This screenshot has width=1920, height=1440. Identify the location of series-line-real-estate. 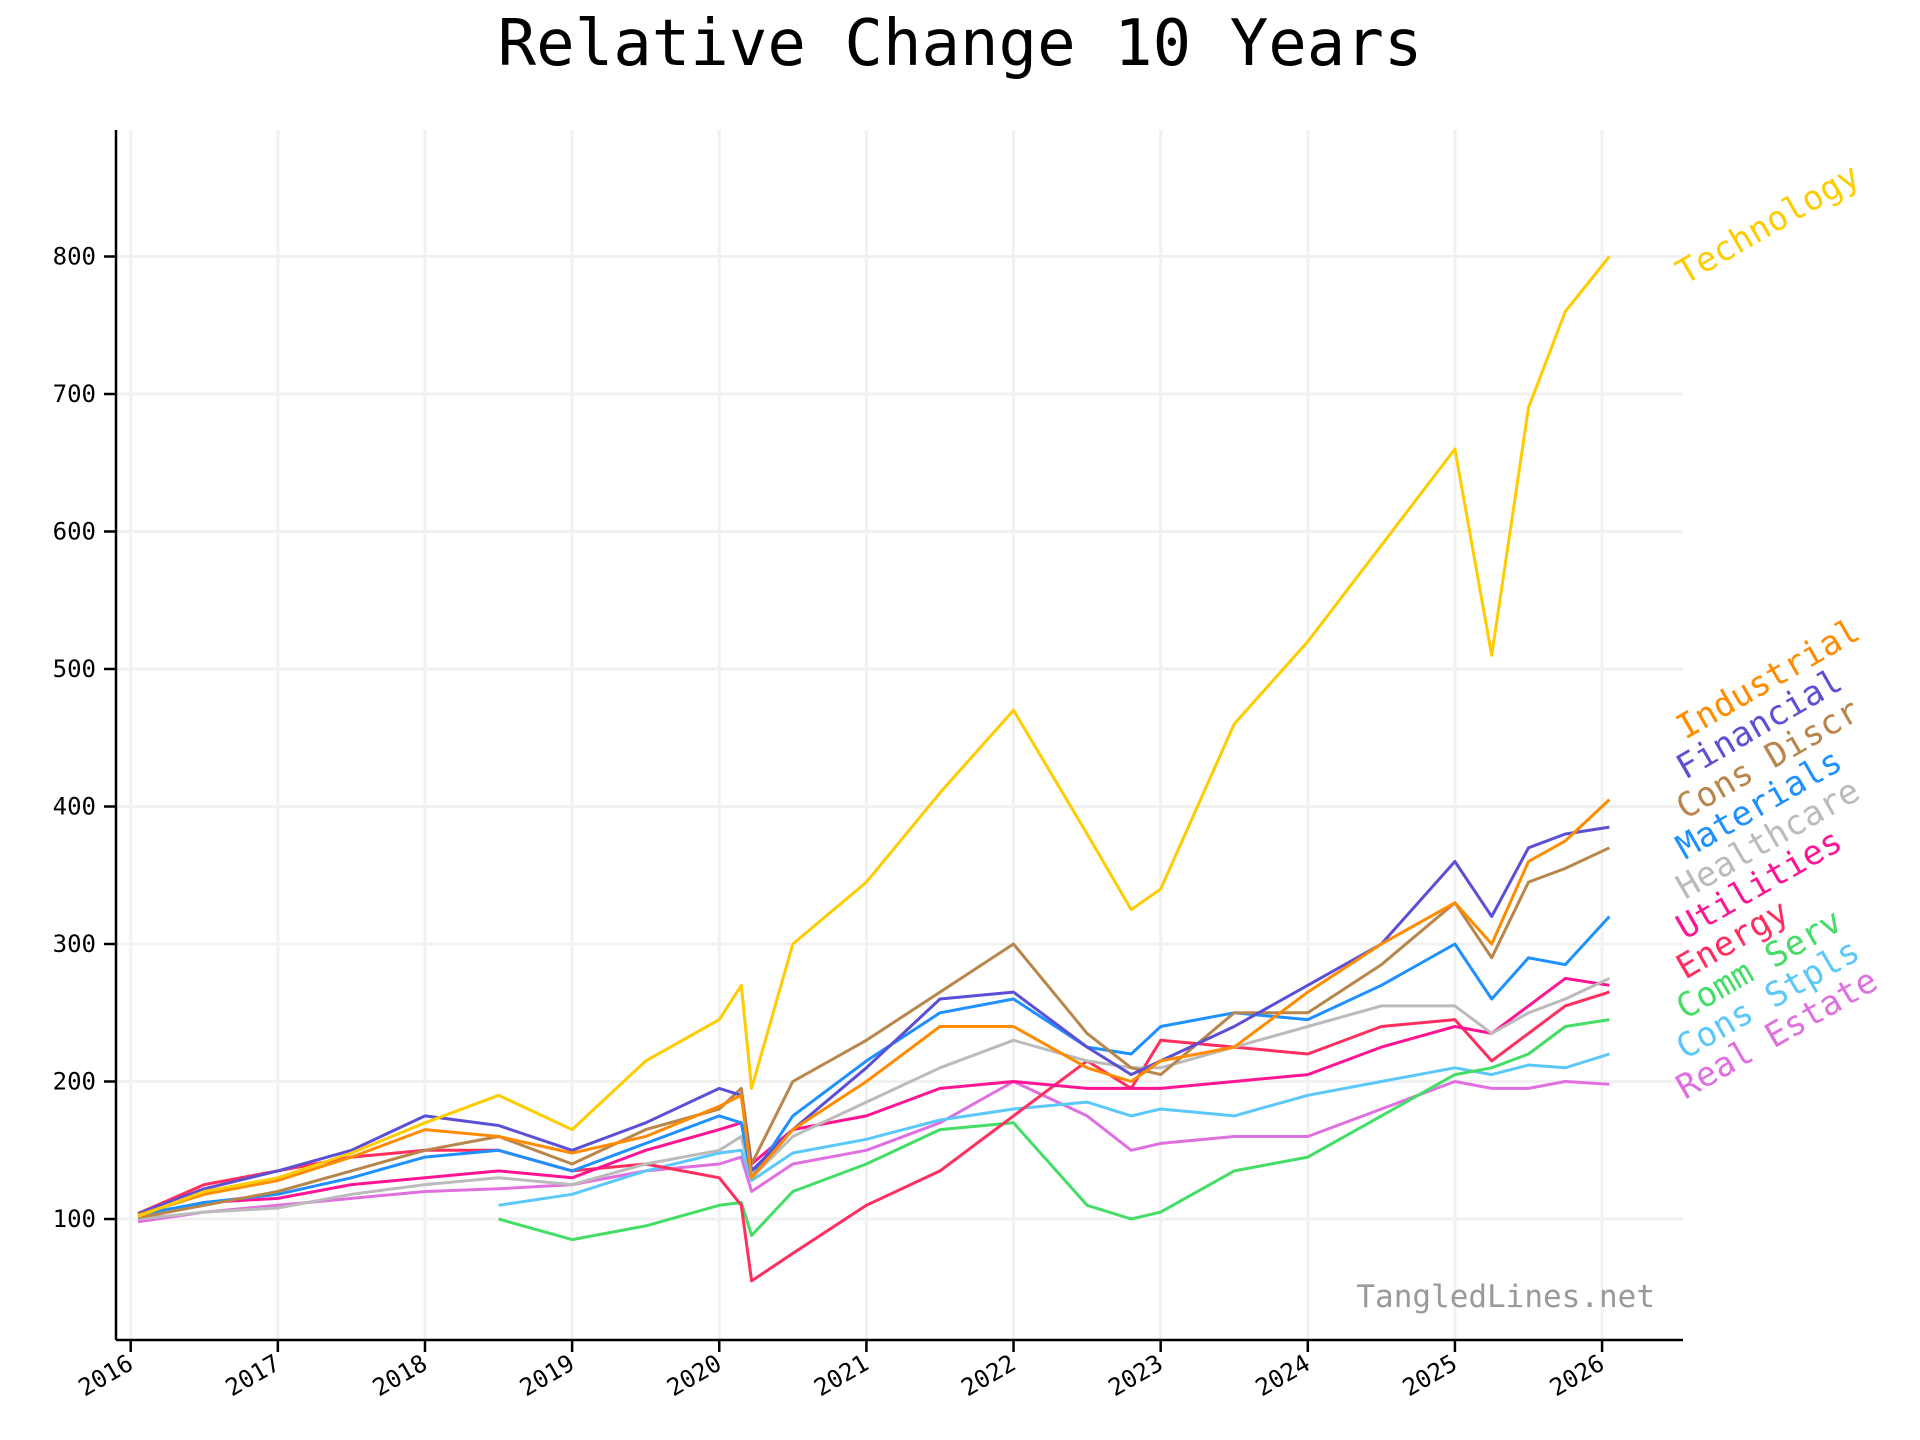
(873, 1152).